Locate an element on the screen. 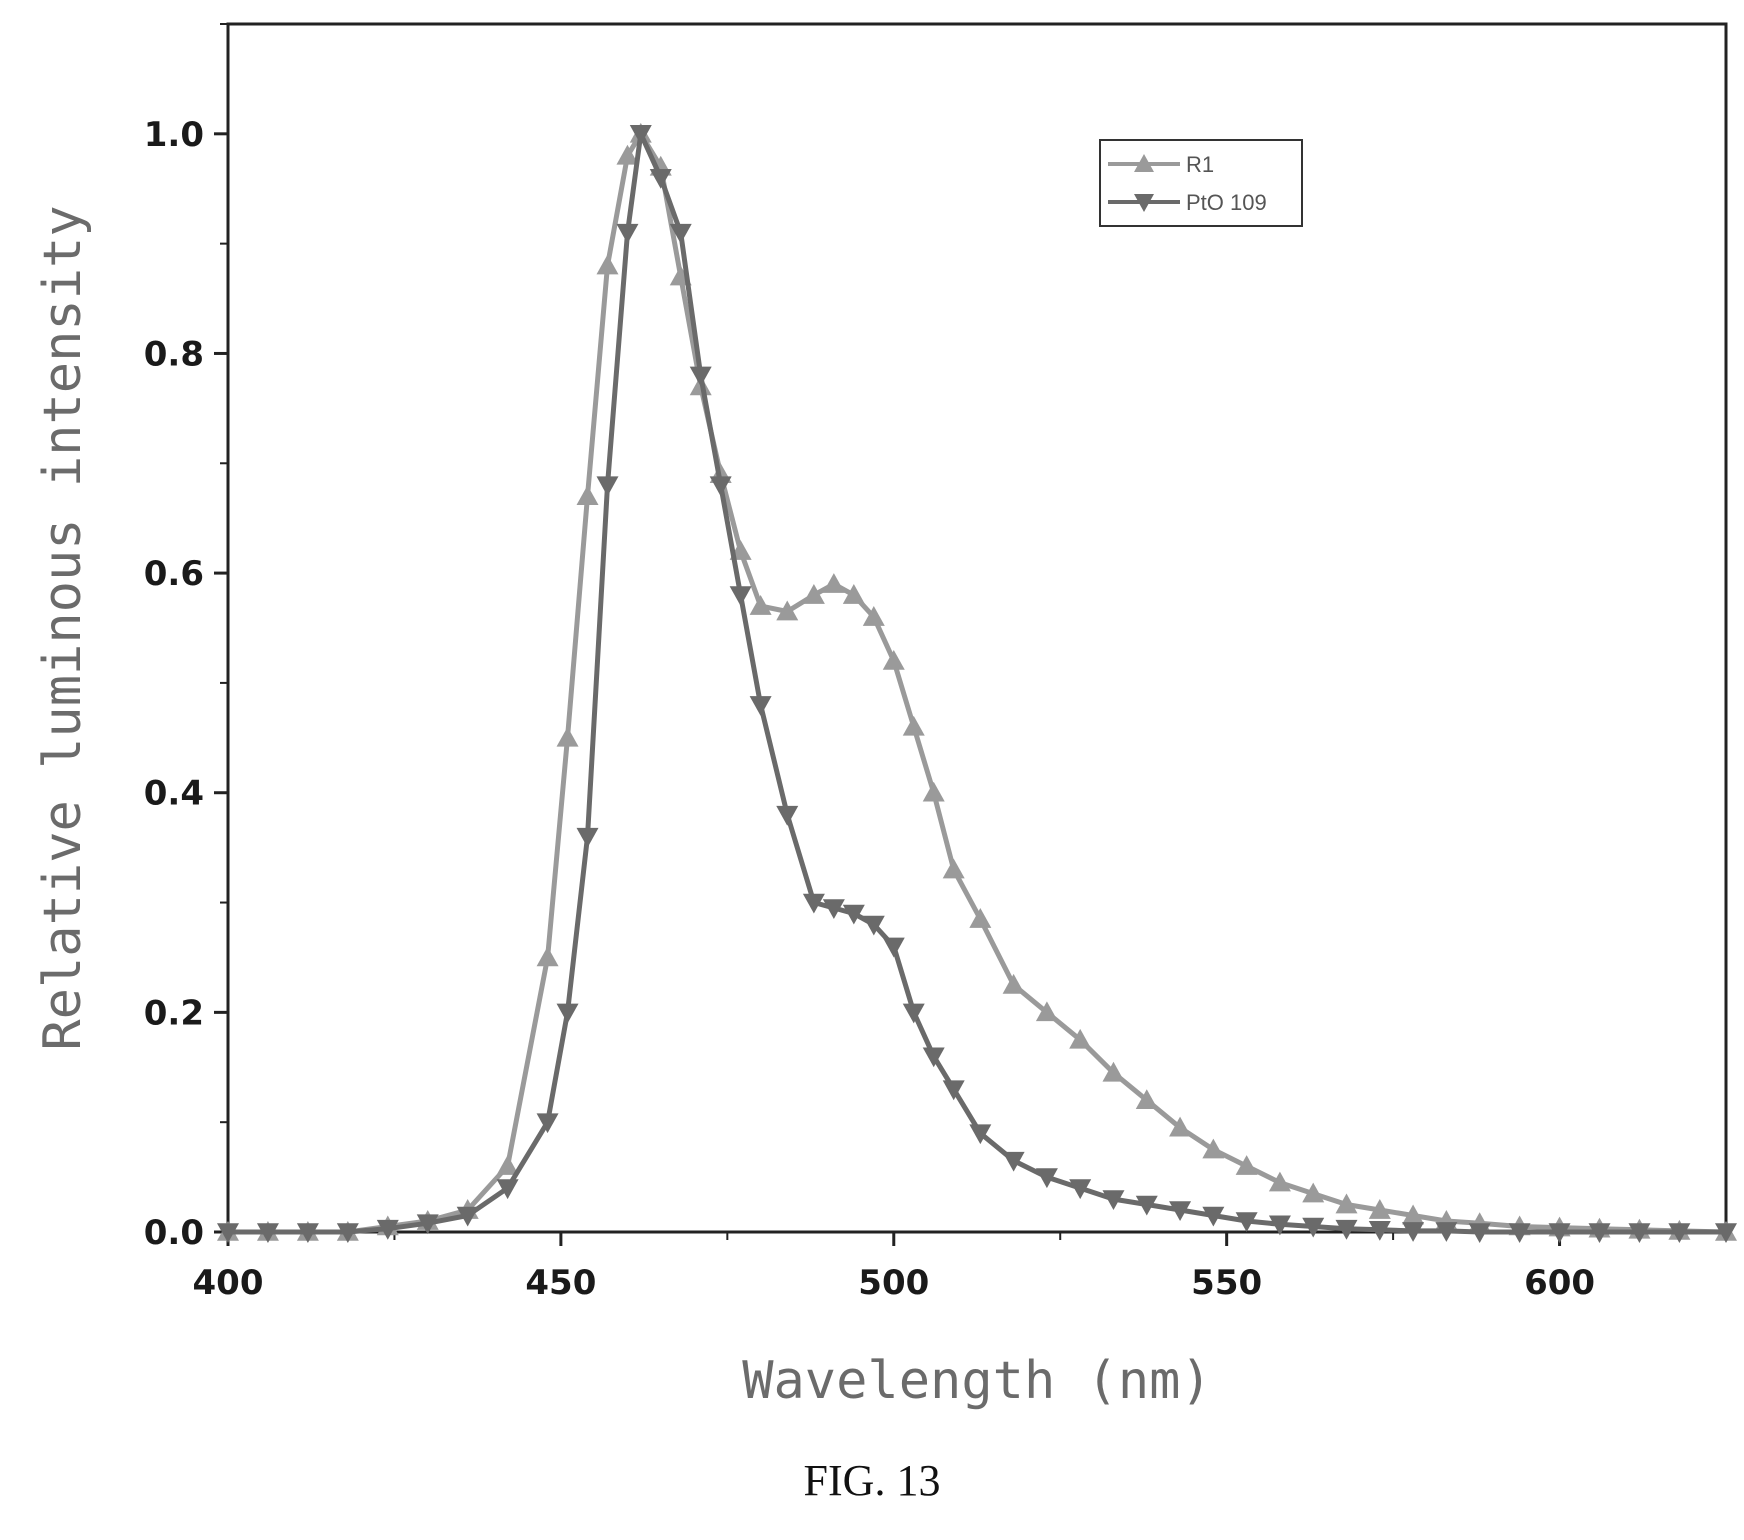 The image size is (1744, 1540). x-axis-title: Wavelength (nm) is located at coordinates (977, 1381).